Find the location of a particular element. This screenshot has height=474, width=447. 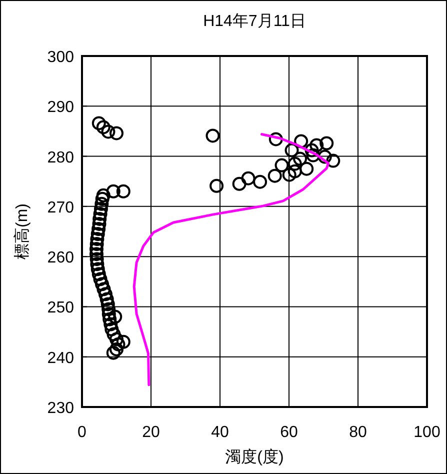

y-tick-label: 260 is located at coordinates (60, 258).